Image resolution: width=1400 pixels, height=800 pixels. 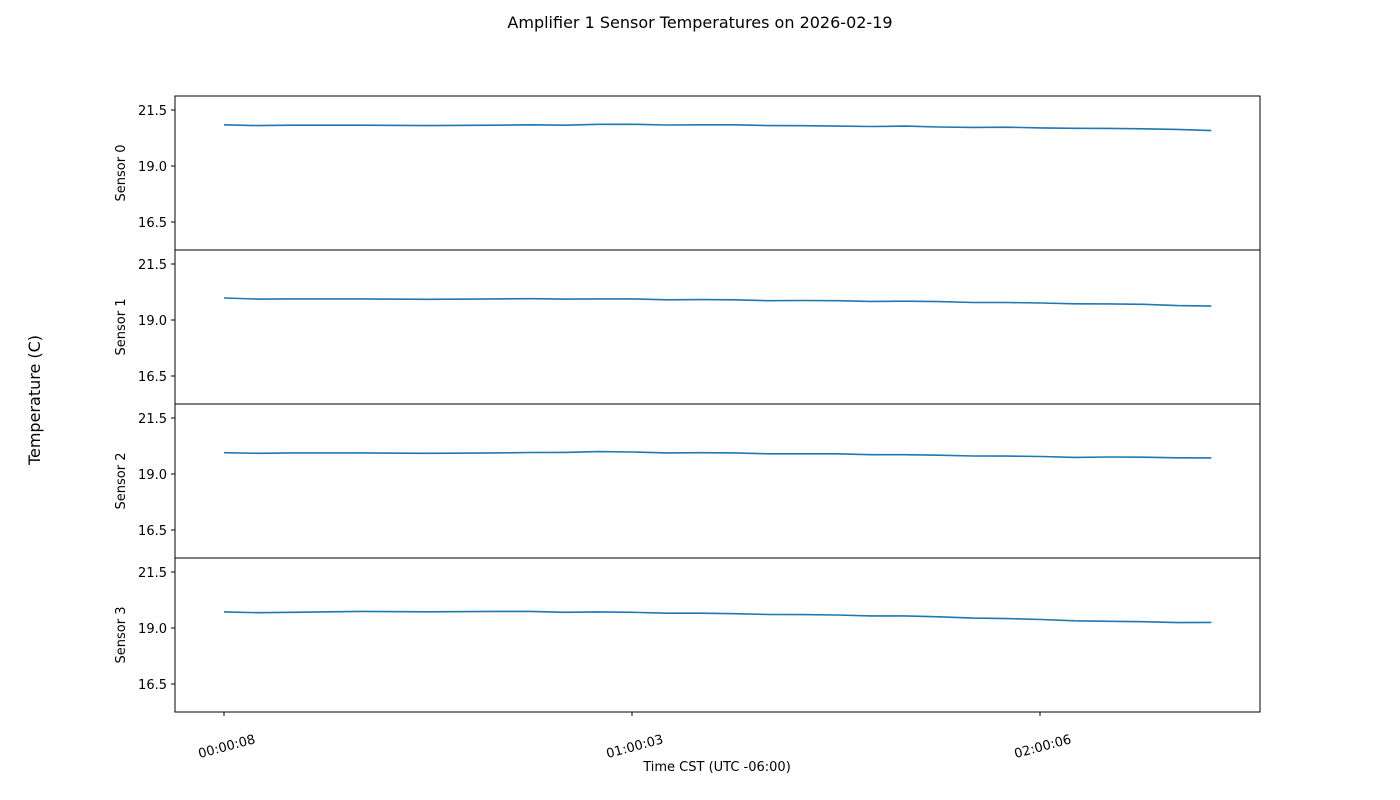 What do you see at coordinates (1043, 747) in the screenshot?
I see `x-tick-label: 02:00:06` at bounding box center [1043, 747].